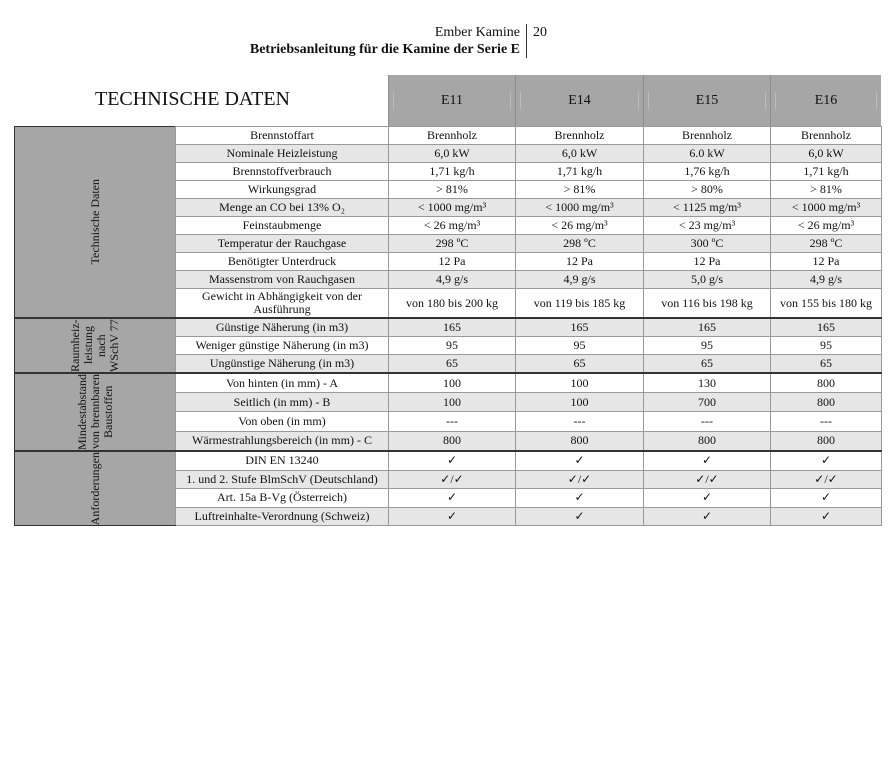 Image resolution: width=889 pixels, height=779 pixels. What do you see at coordinates (282, 327) in the screenshot?
I see `row-label: Günstige Näherung (in m3)` at bounding box center [282, 327].